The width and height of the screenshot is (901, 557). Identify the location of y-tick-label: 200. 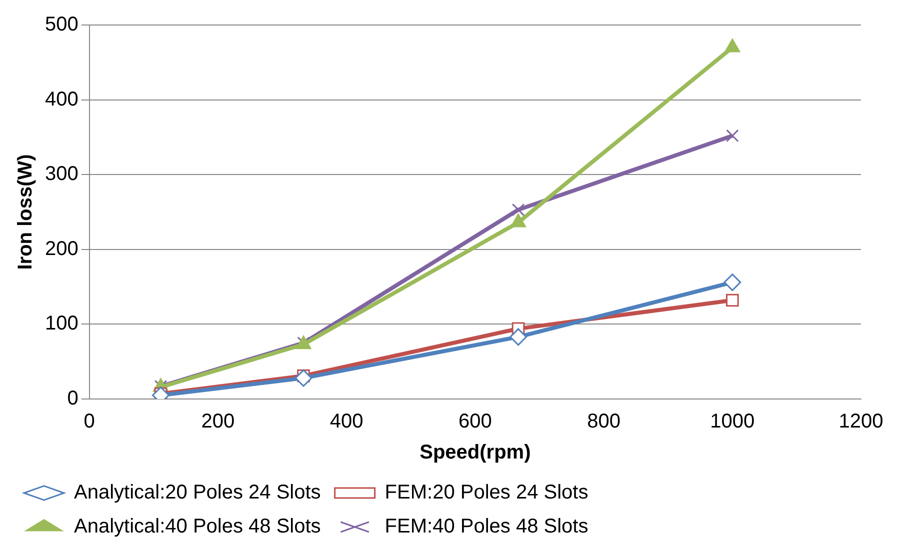
(61, 249).